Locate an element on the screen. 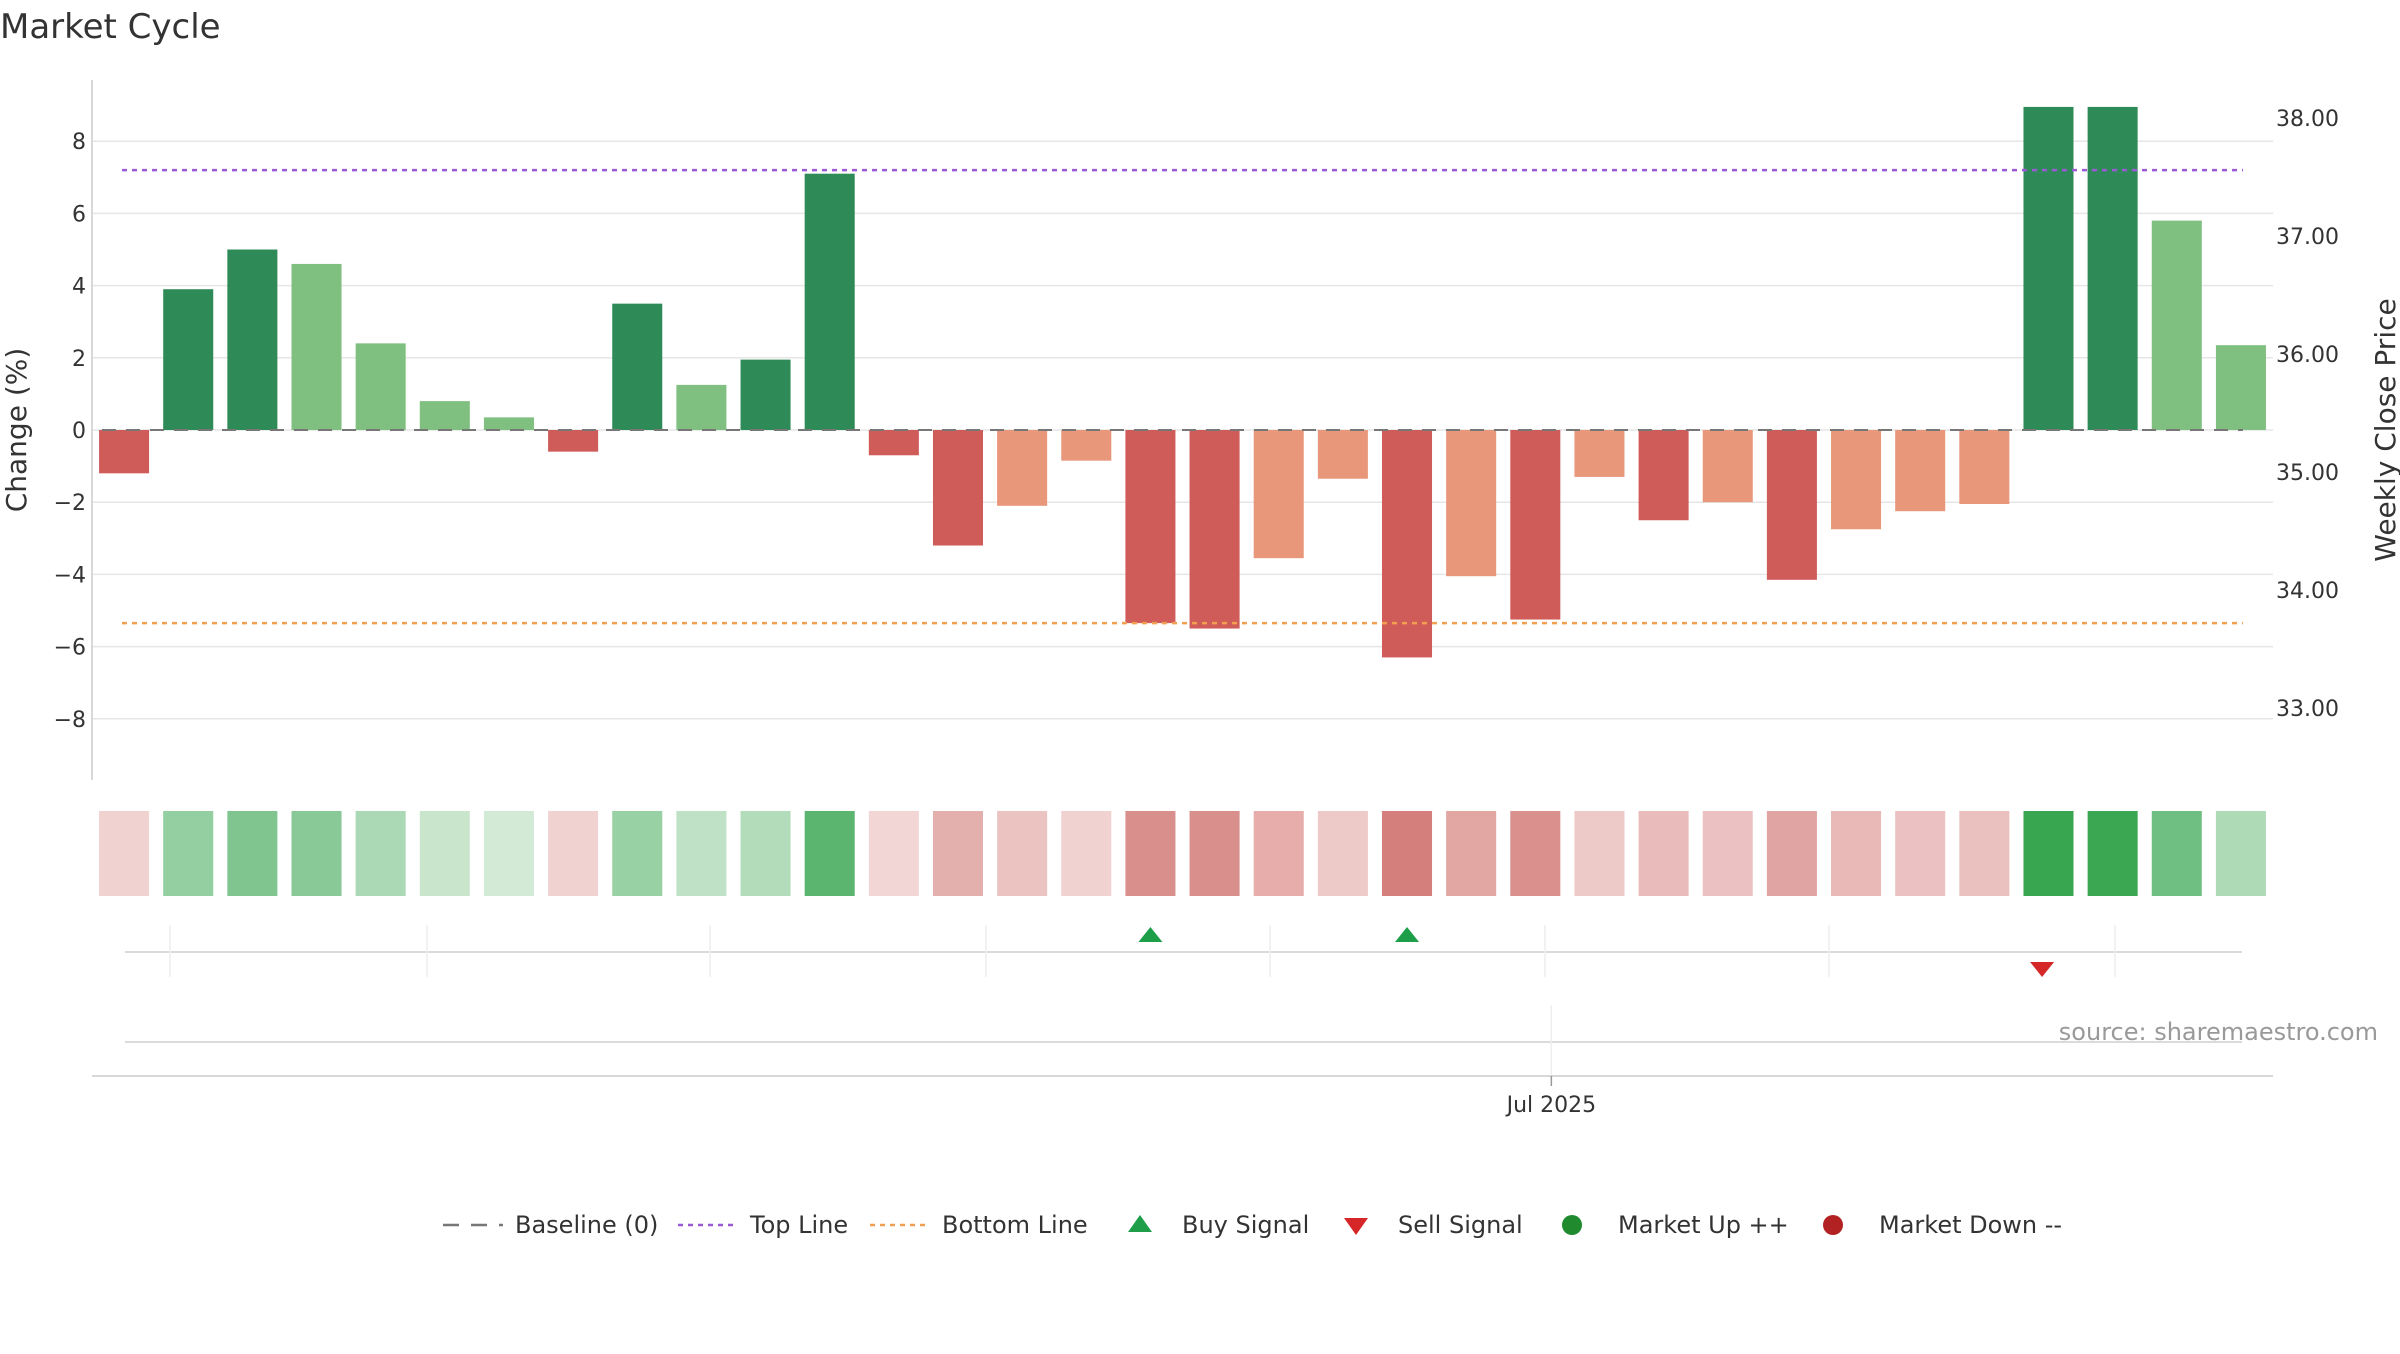 This screenshot has height=1354, width=2400. y2-tick-label: 35.00 is located at coordinates (2307, 473).